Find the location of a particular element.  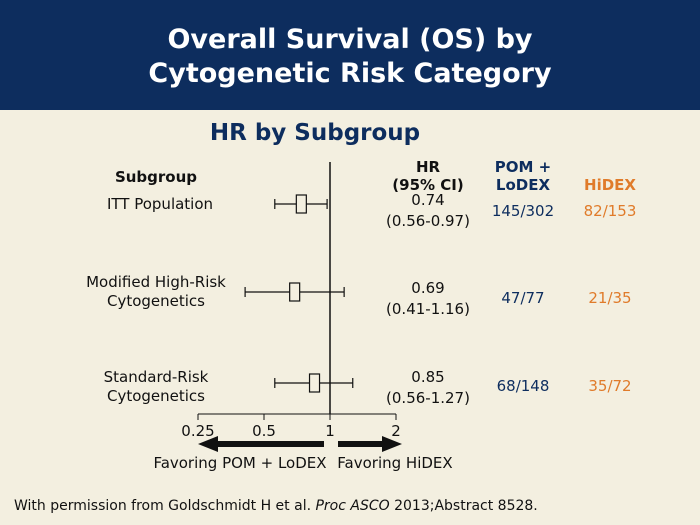

row-hr-itt: 0.74 (0.56-0.97) is located at coordinates (428, 211).